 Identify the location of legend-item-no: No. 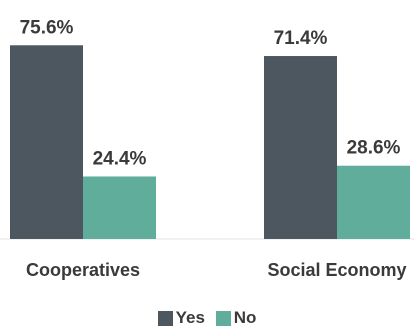
(236, 318).